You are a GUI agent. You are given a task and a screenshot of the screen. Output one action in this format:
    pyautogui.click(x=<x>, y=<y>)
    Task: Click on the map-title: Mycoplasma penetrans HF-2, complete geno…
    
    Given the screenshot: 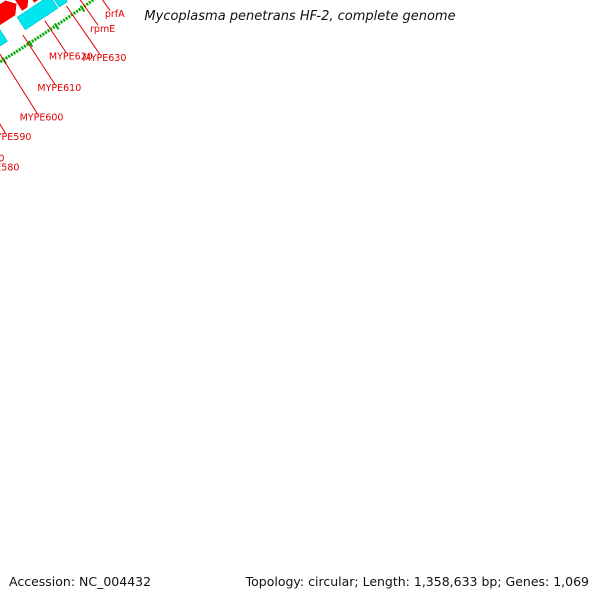 What is the action you would take?
    pyautogui.click(x=300, y=16)
    